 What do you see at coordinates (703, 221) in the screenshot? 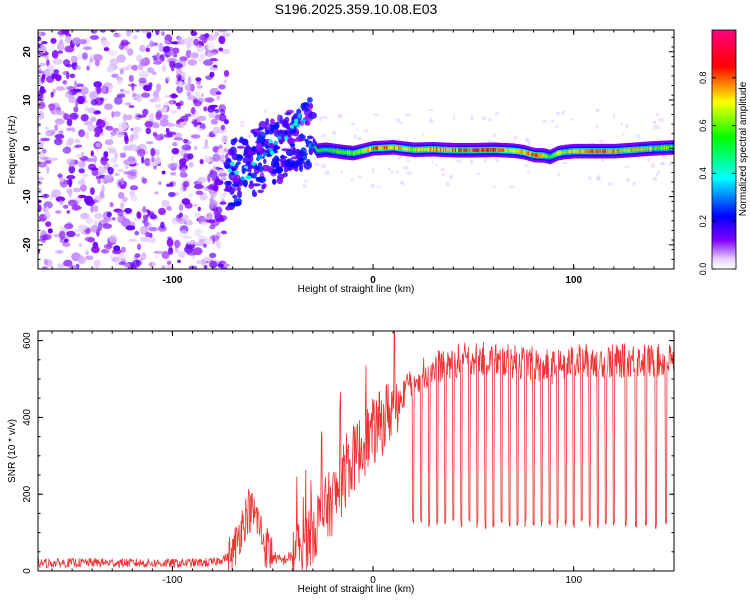
I see `colorbar-tick-label: 0.2` at bounding box center [703, 221].